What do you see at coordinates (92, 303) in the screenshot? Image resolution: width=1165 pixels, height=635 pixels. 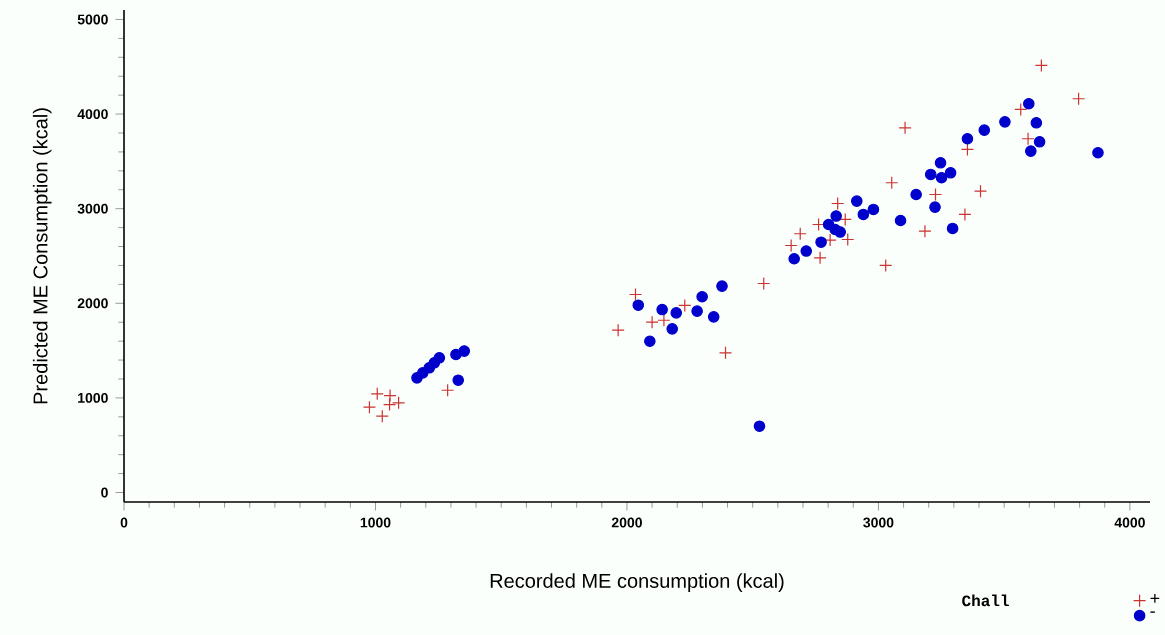 I see `y-tick-label: 2000` at bounding box center [92, 303].